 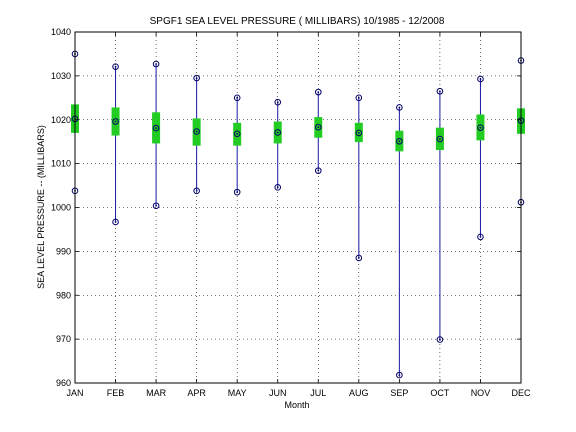 I want to click on y-tick-label: 960, so click(x=63, y=383).